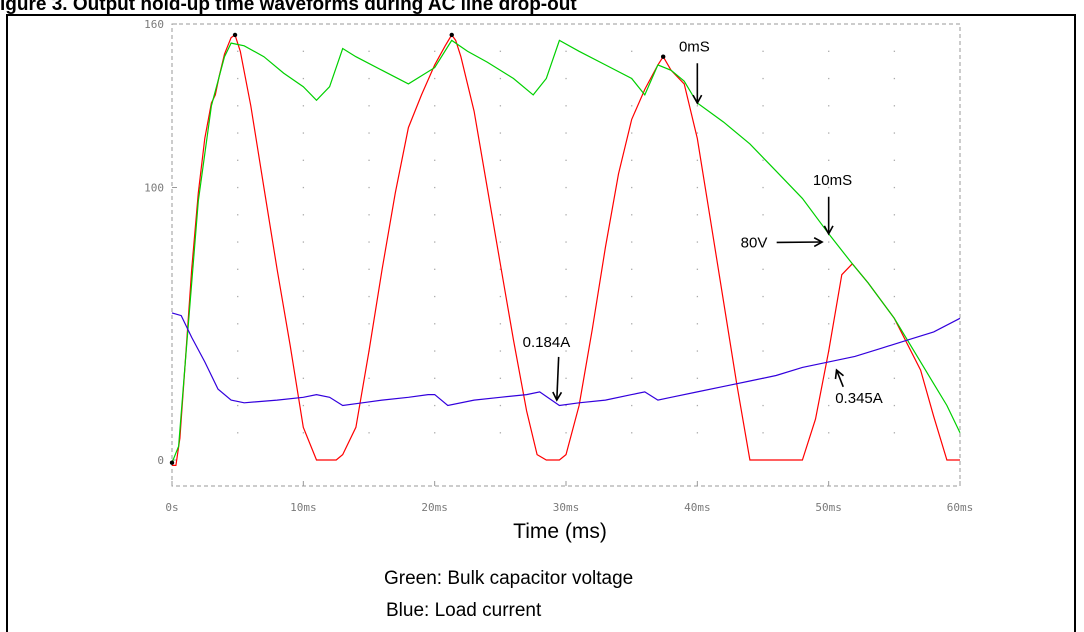 The height and width of the screenshot is (632, 1084). I want to click on x-tick-label: 30ms, so click(566, 507).